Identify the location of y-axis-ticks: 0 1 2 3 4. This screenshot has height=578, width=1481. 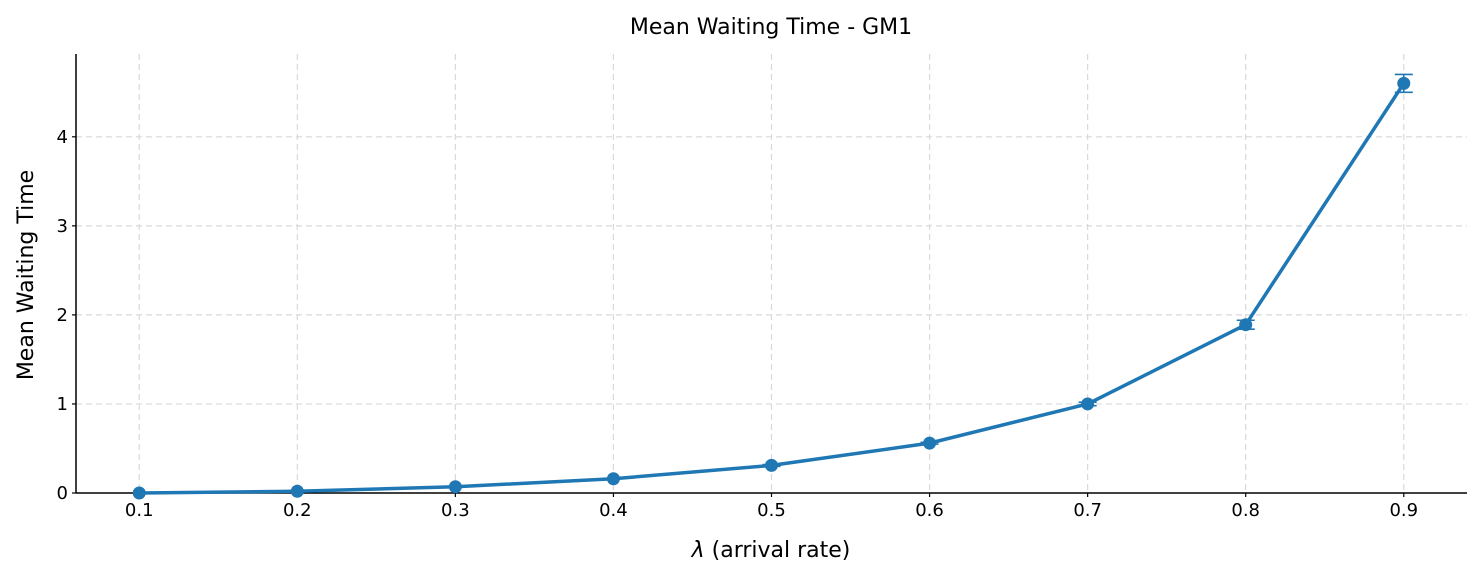
(66, 315).